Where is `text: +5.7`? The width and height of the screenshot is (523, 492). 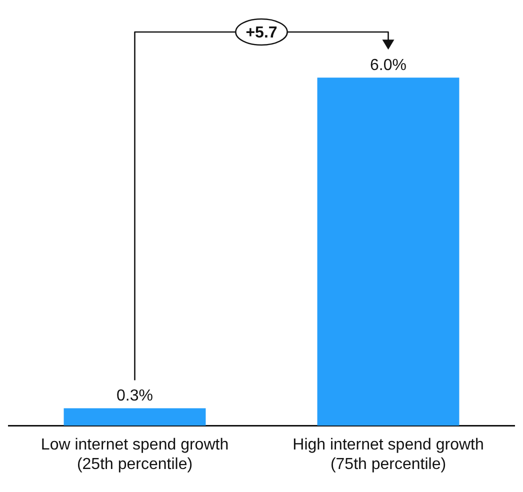
text: +5.7 is located at coordinates (262, 33).